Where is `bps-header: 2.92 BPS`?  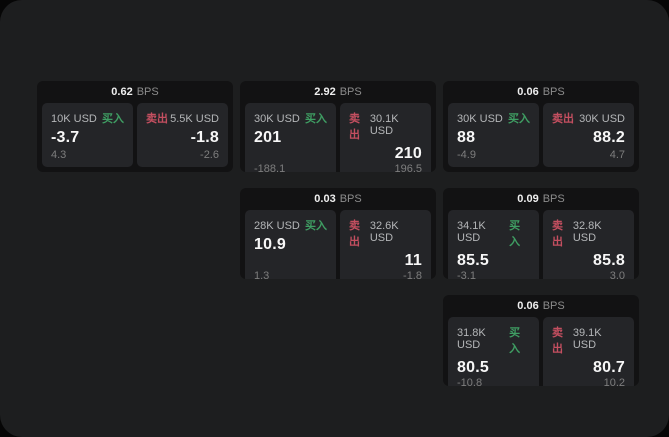
bps-header: 2.92 BPS is located at coordinates (338, 92).